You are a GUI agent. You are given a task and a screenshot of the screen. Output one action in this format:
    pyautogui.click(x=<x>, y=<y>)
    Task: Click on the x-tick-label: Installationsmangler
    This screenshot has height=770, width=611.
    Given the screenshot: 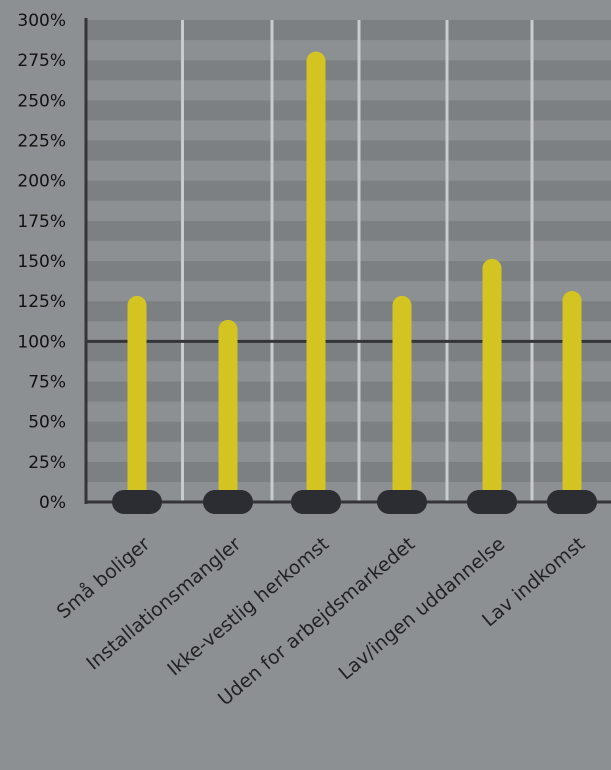 What is the action you would take?
    pyautogui.click(x=163, y=604)
    